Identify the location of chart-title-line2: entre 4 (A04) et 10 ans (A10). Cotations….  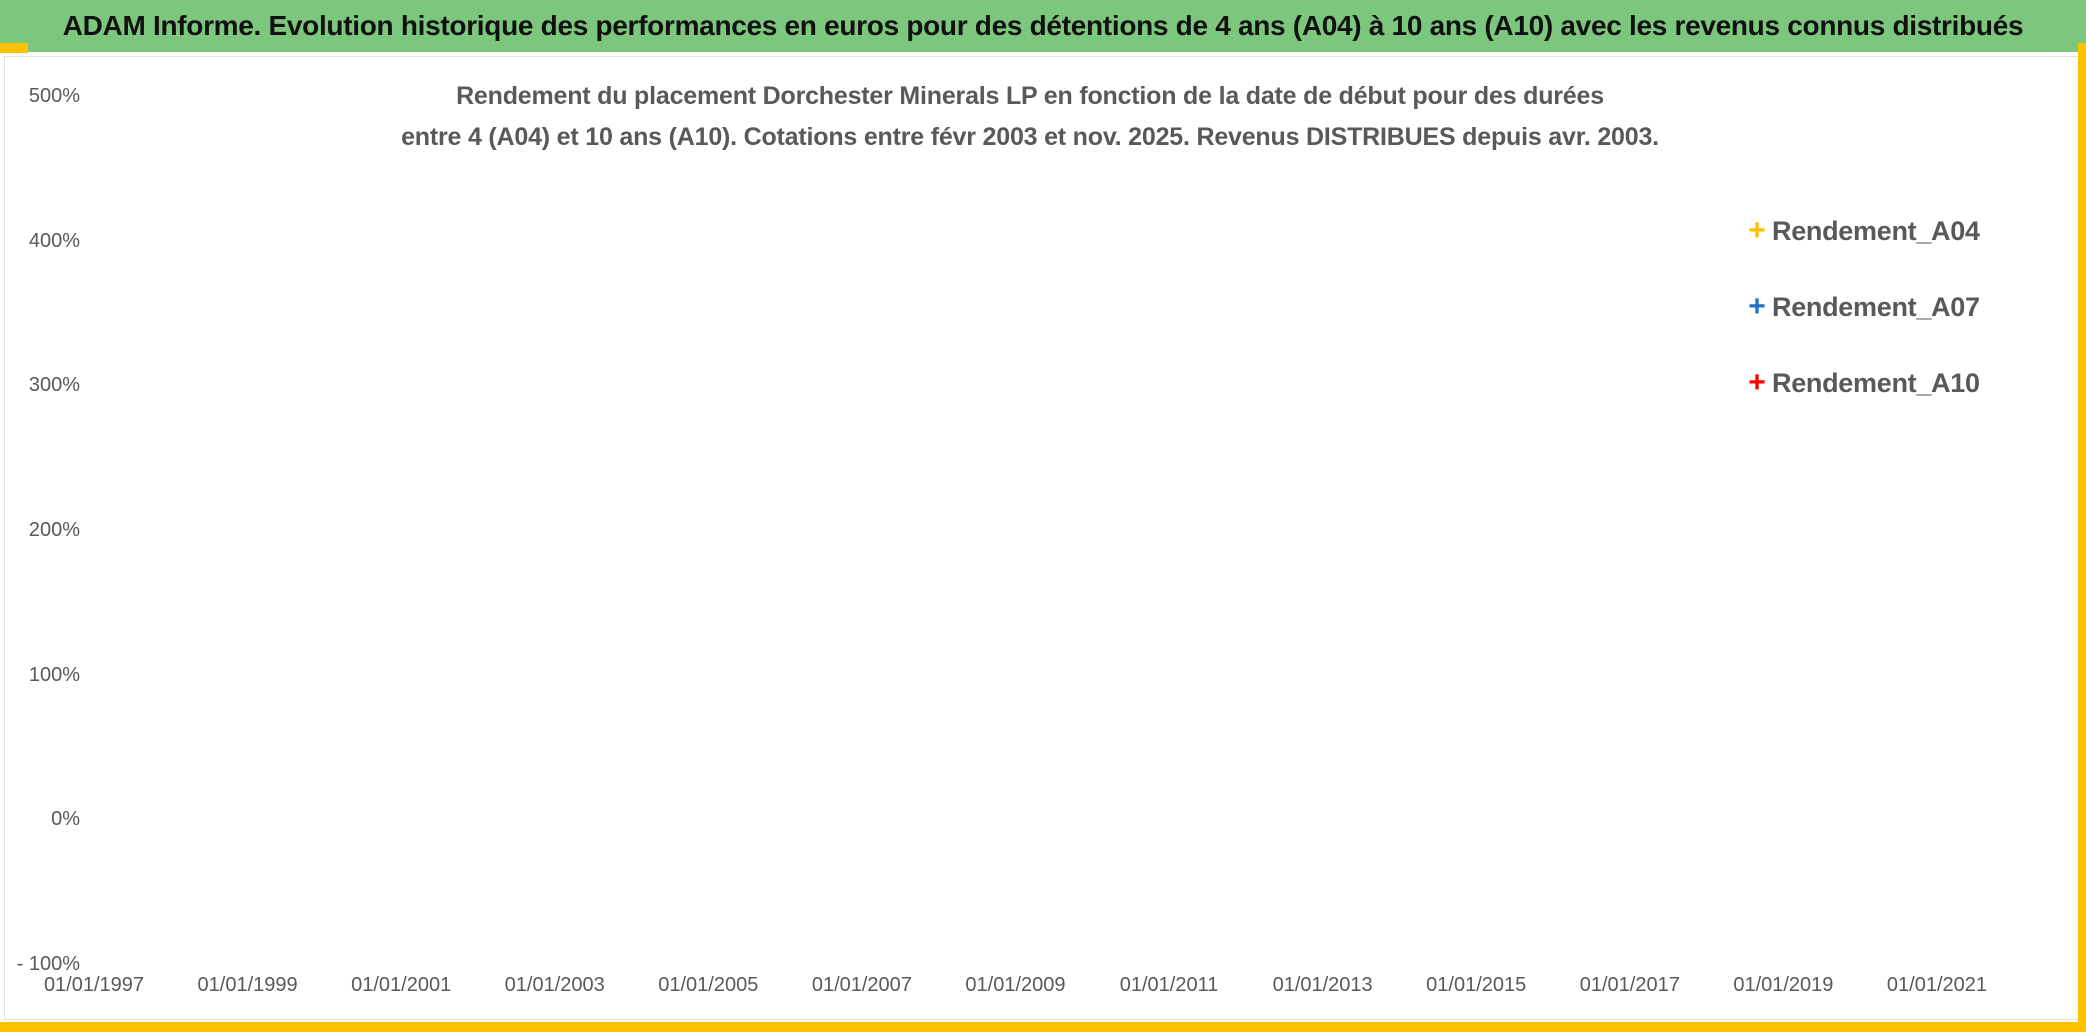
(1030, 137).